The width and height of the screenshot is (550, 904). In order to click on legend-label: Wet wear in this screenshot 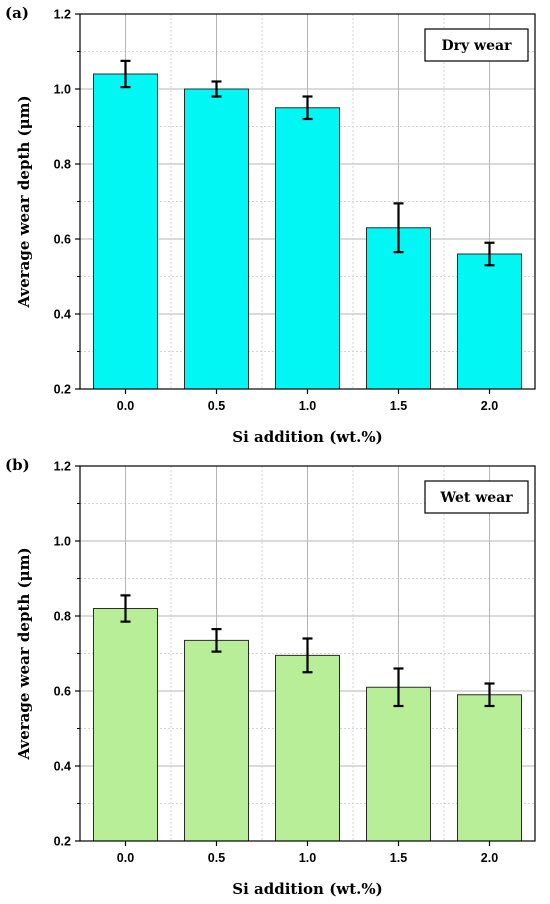, I will do `click(476, 498)`.